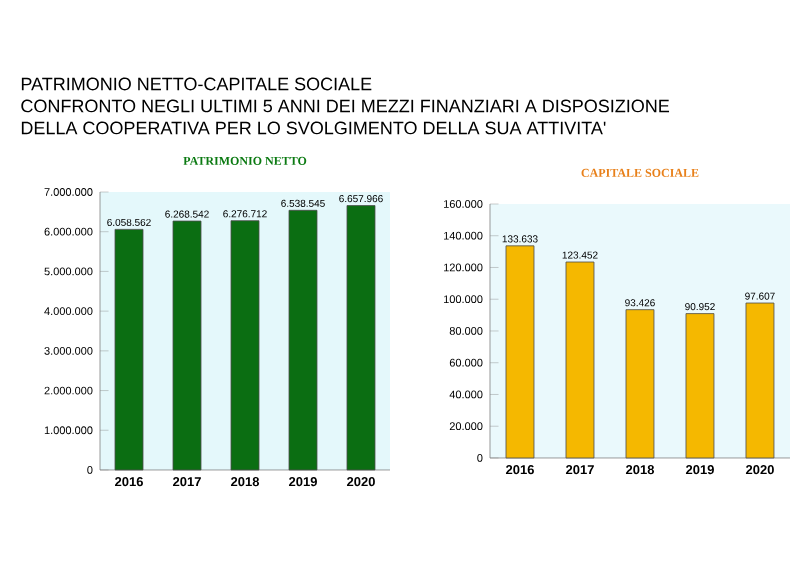  What do you see at coordinates (313, 128) in the screenshot?
I see `text: DELLA COOPERATIVA PER LO SVOLGIMENTO DELLA SUA ATTIVITA'` at bounding box center [313, 128].